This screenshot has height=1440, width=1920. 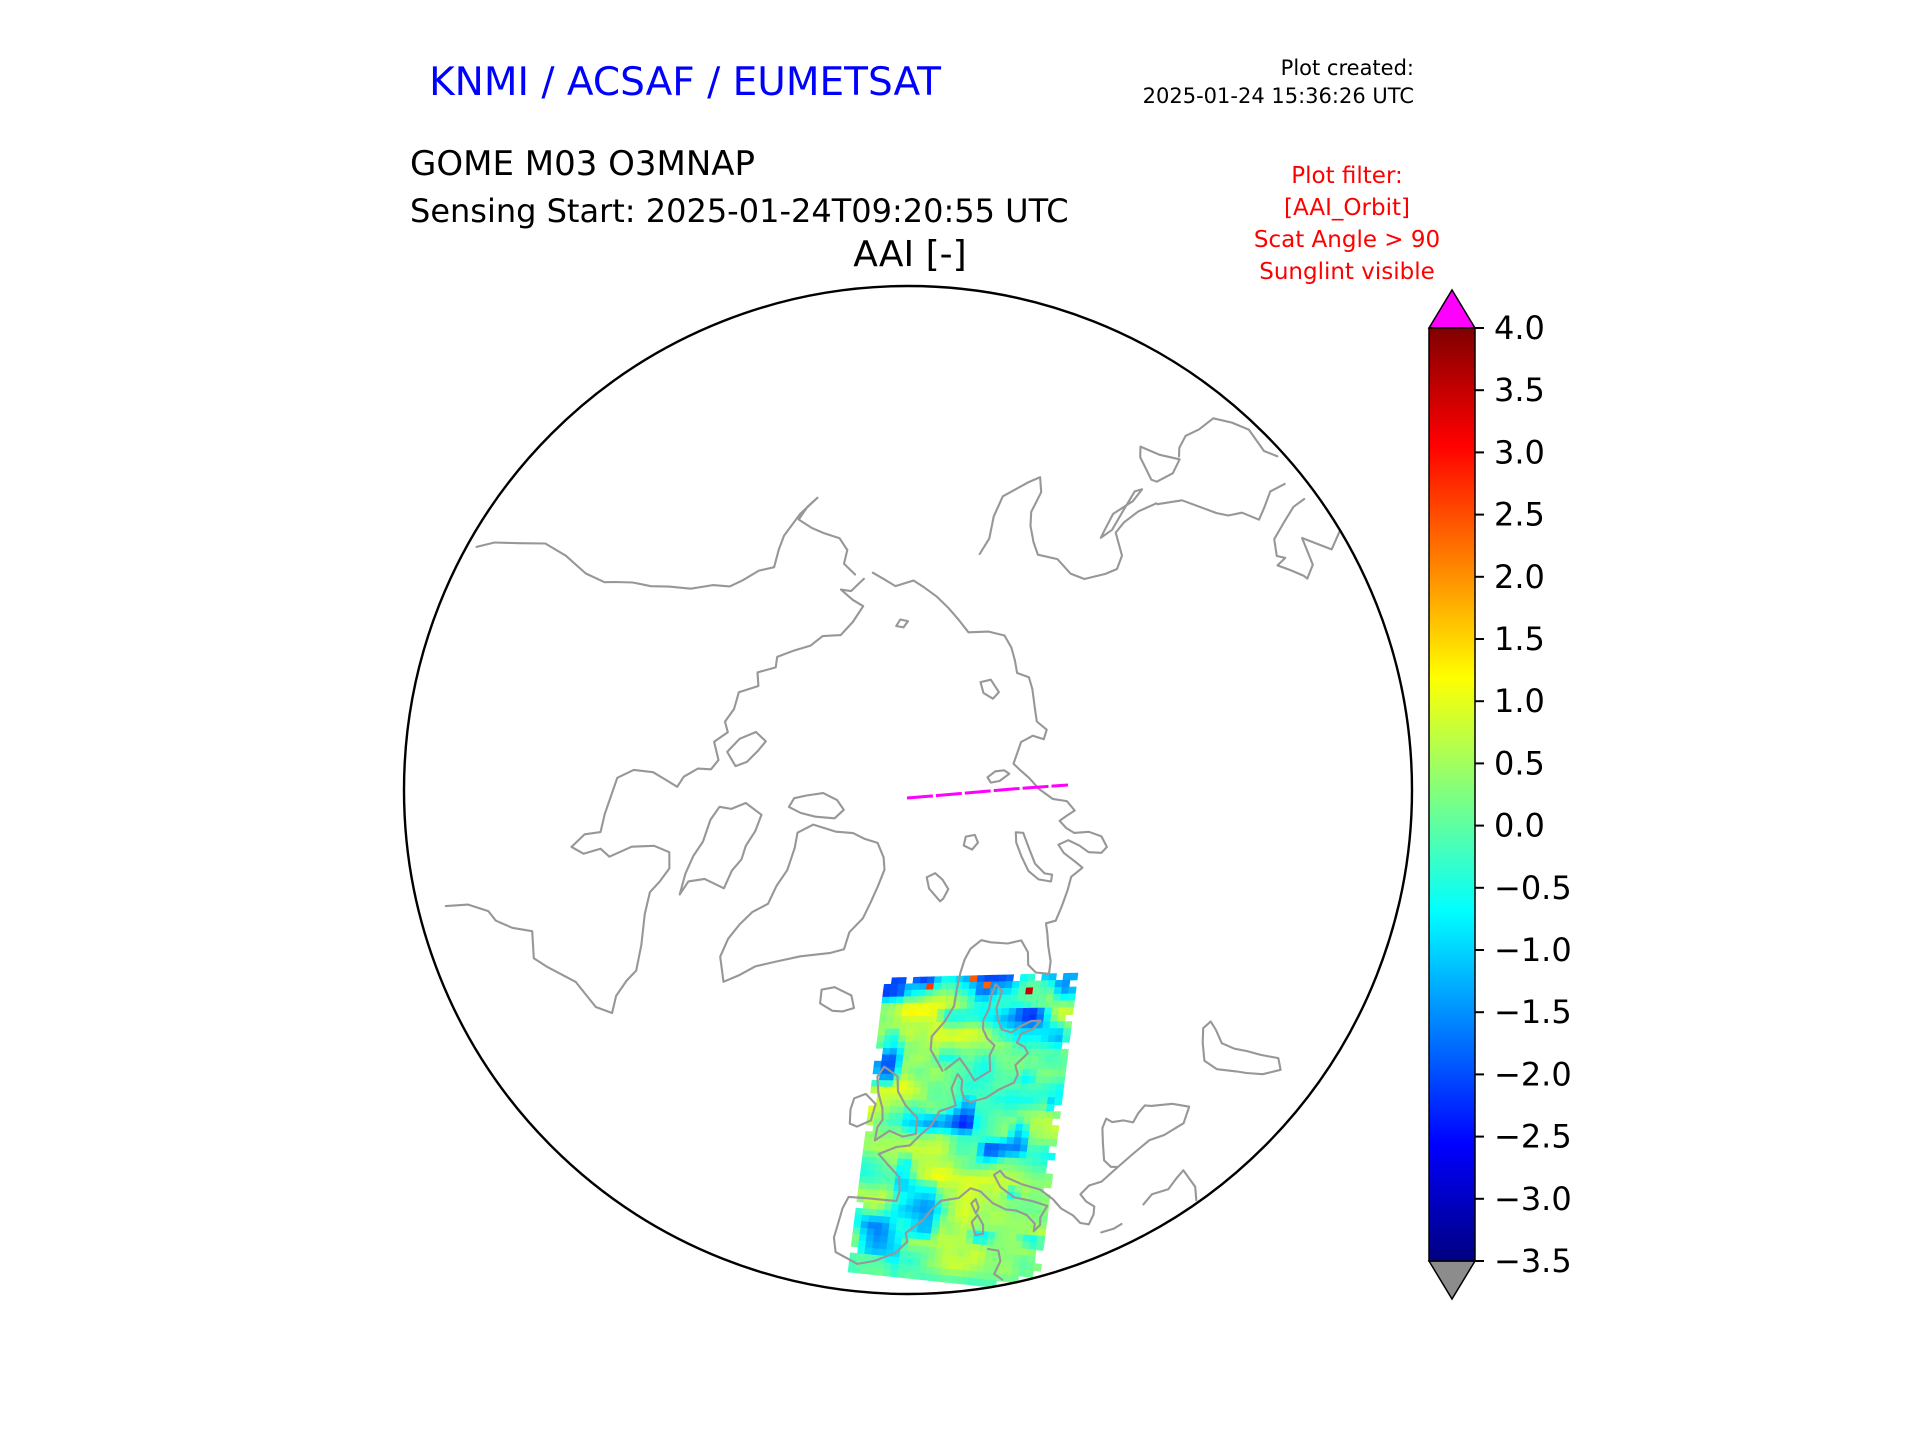 What do you see at coordinates (902, 623) in the screenshot?
I see `coastline-wrangel-island` at bounding box center [902, 623].